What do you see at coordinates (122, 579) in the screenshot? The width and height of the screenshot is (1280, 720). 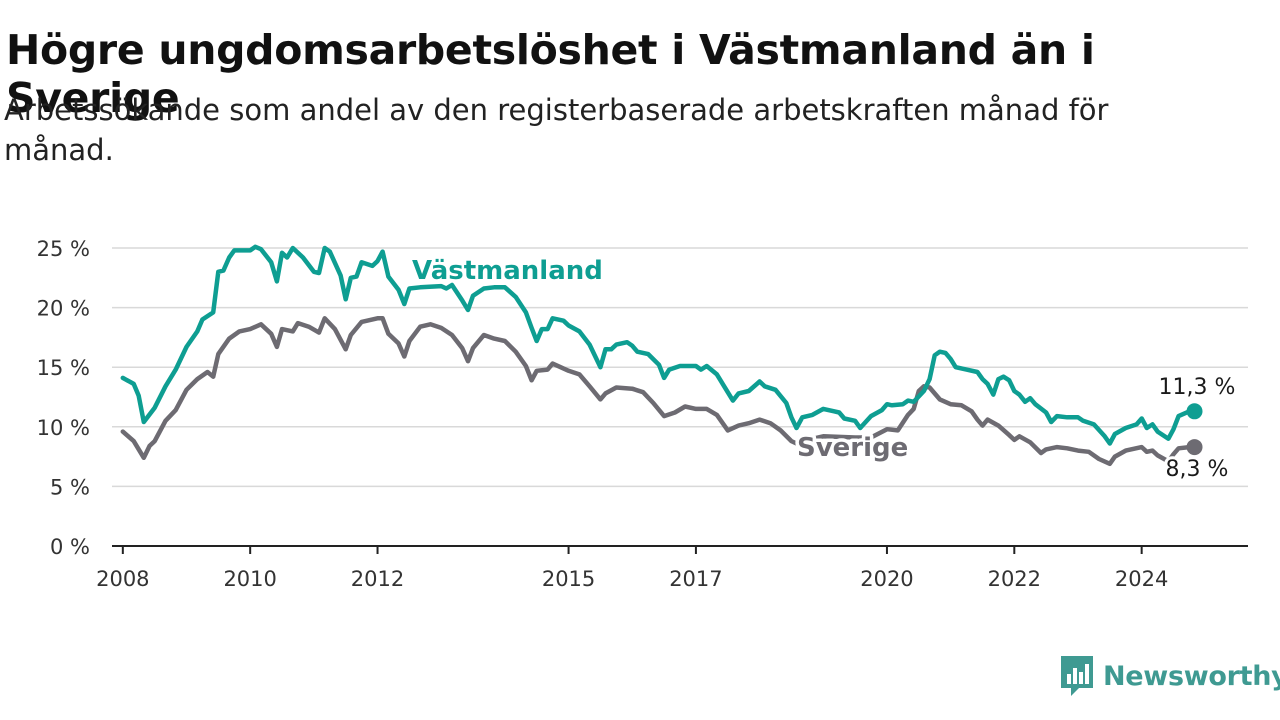 I see `x-tick-label: 2008` at bounding box center [122, 579].